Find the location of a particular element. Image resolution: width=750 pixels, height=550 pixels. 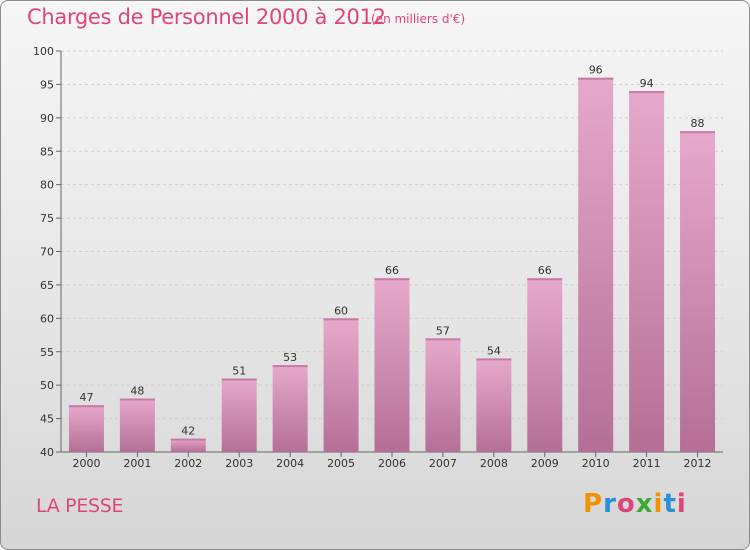

logo-letter: x is located at coordinates (644, 504).